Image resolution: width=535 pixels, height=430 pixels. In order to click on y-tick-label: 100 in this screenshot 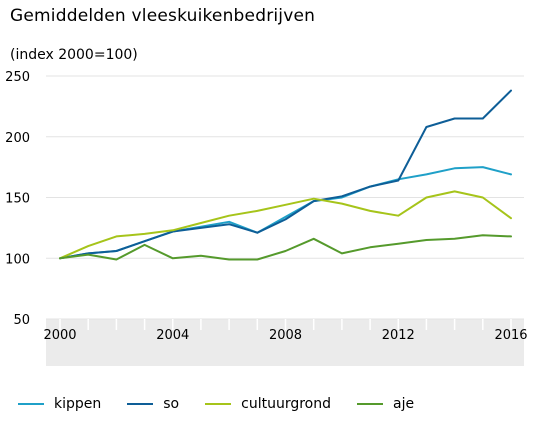, I will do `click(17, 259)`.